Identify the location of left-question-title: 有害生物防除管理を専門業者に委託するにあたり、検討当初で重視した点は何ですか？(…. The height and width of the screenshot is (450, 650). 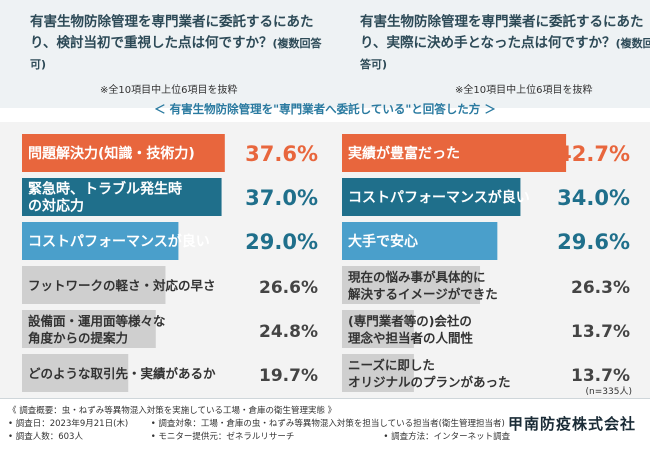
(176, 42).